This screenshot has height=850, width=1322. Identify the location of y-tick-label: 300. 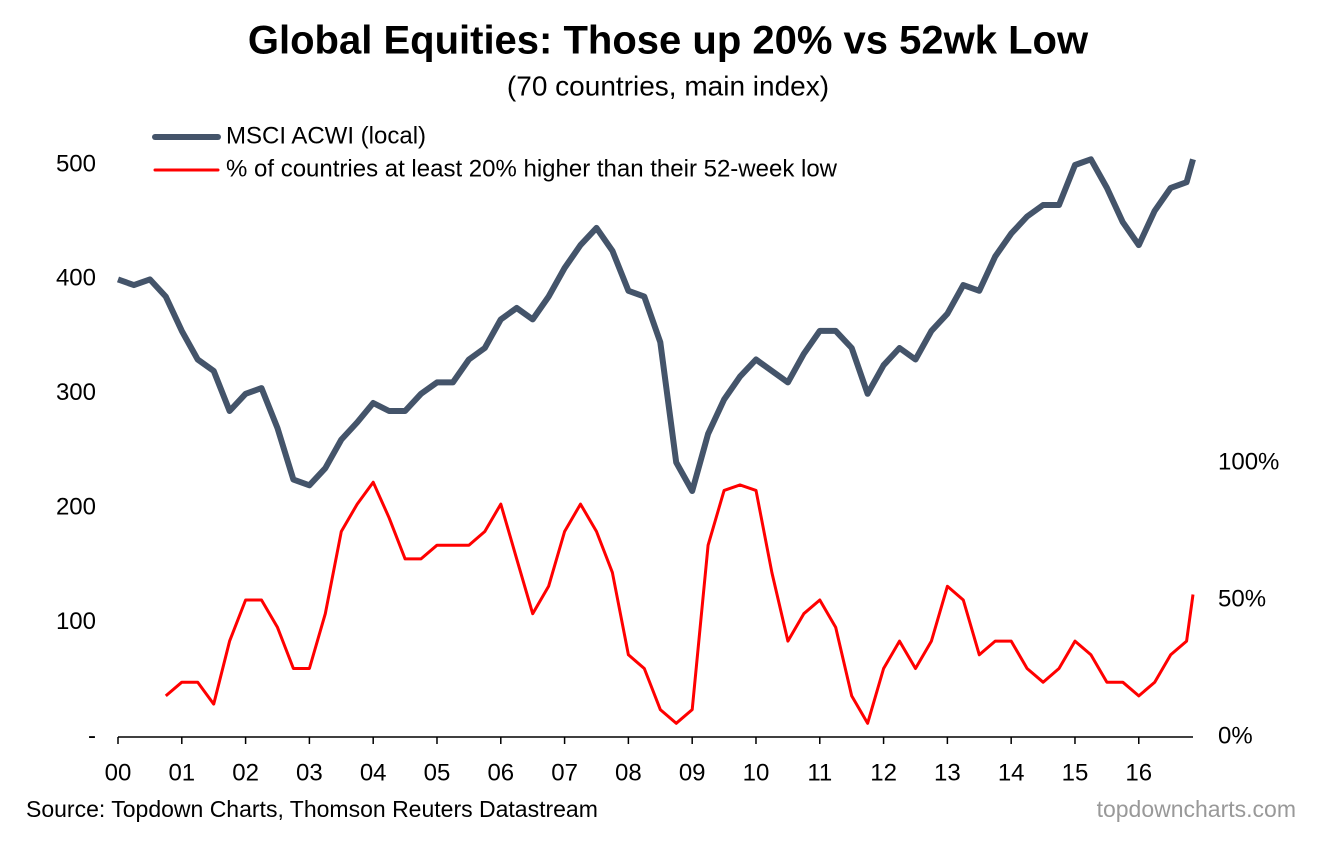
(76, 392).